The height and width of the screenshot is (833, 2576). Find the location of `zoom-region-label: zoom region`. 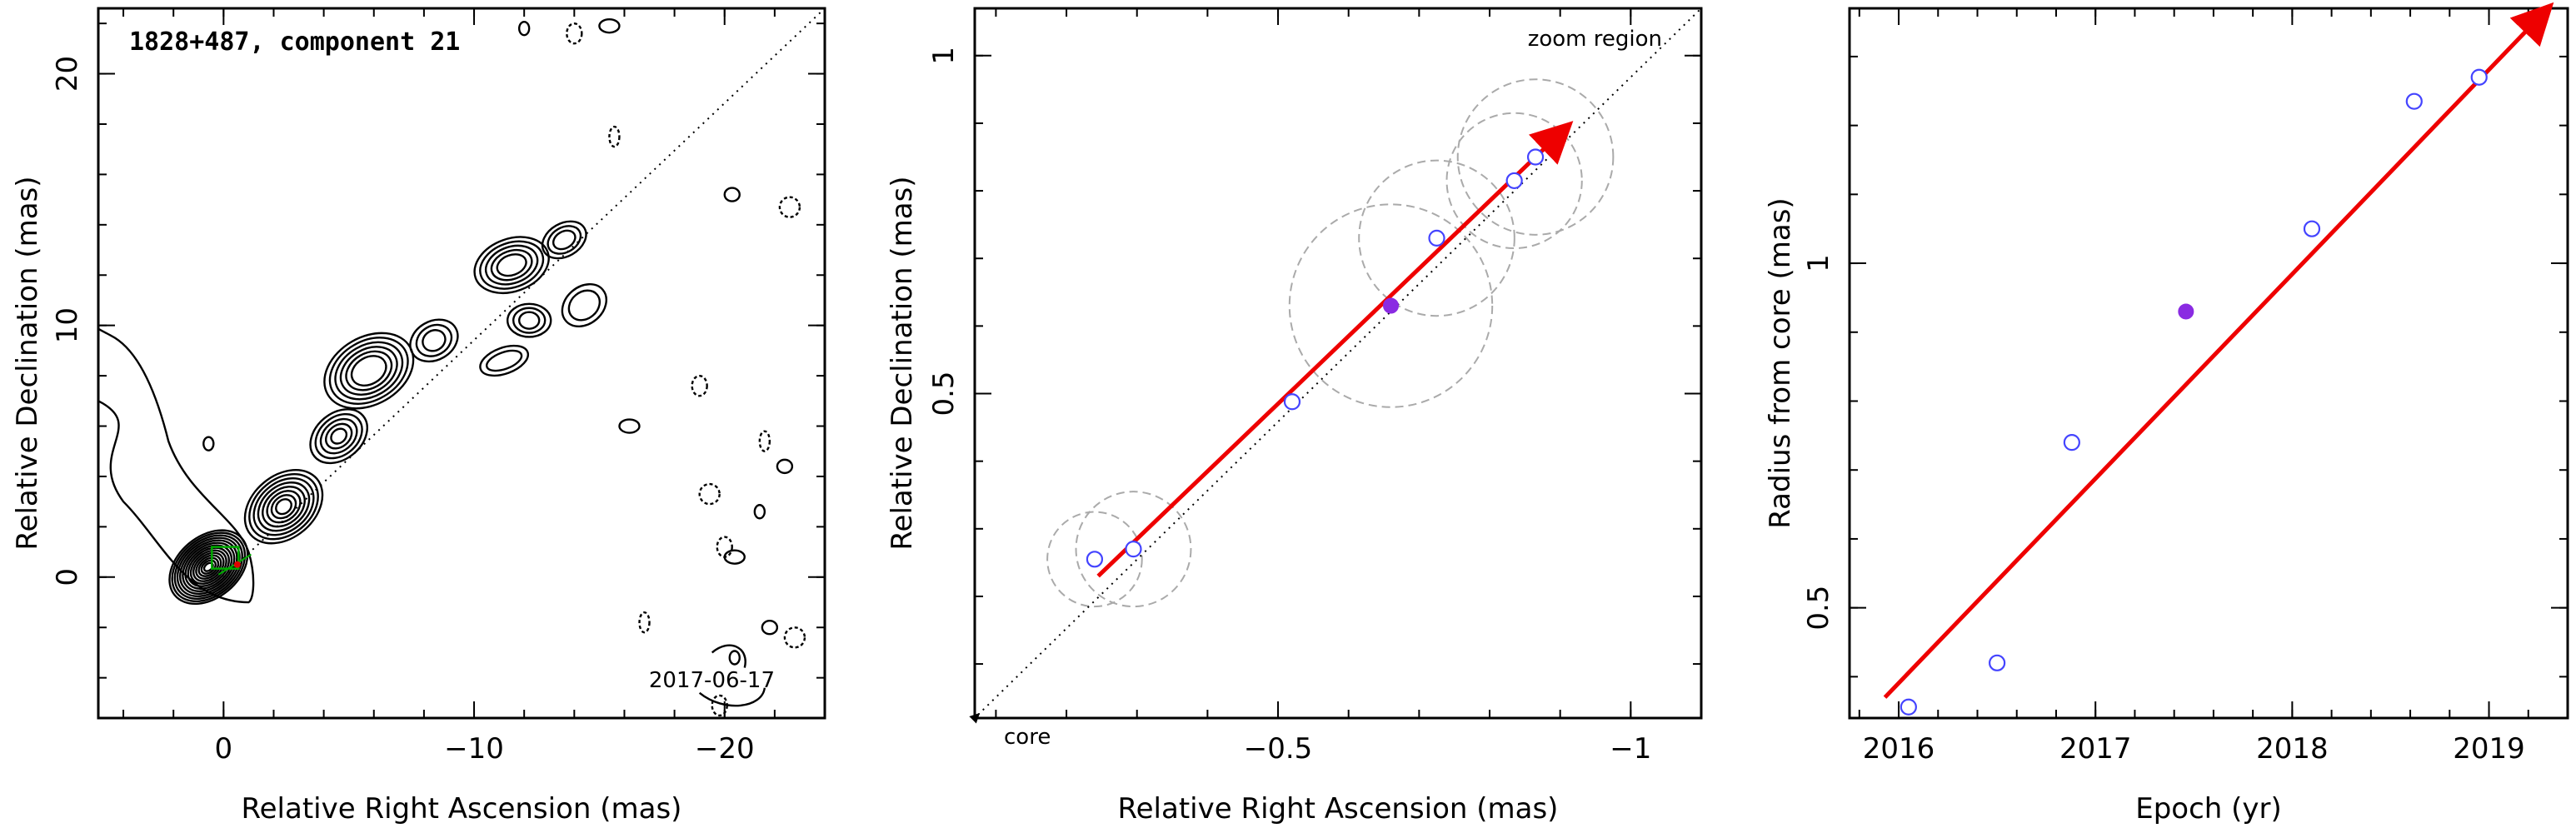

zoom-region-label: zoom region is located at coordinates (1595, 39).